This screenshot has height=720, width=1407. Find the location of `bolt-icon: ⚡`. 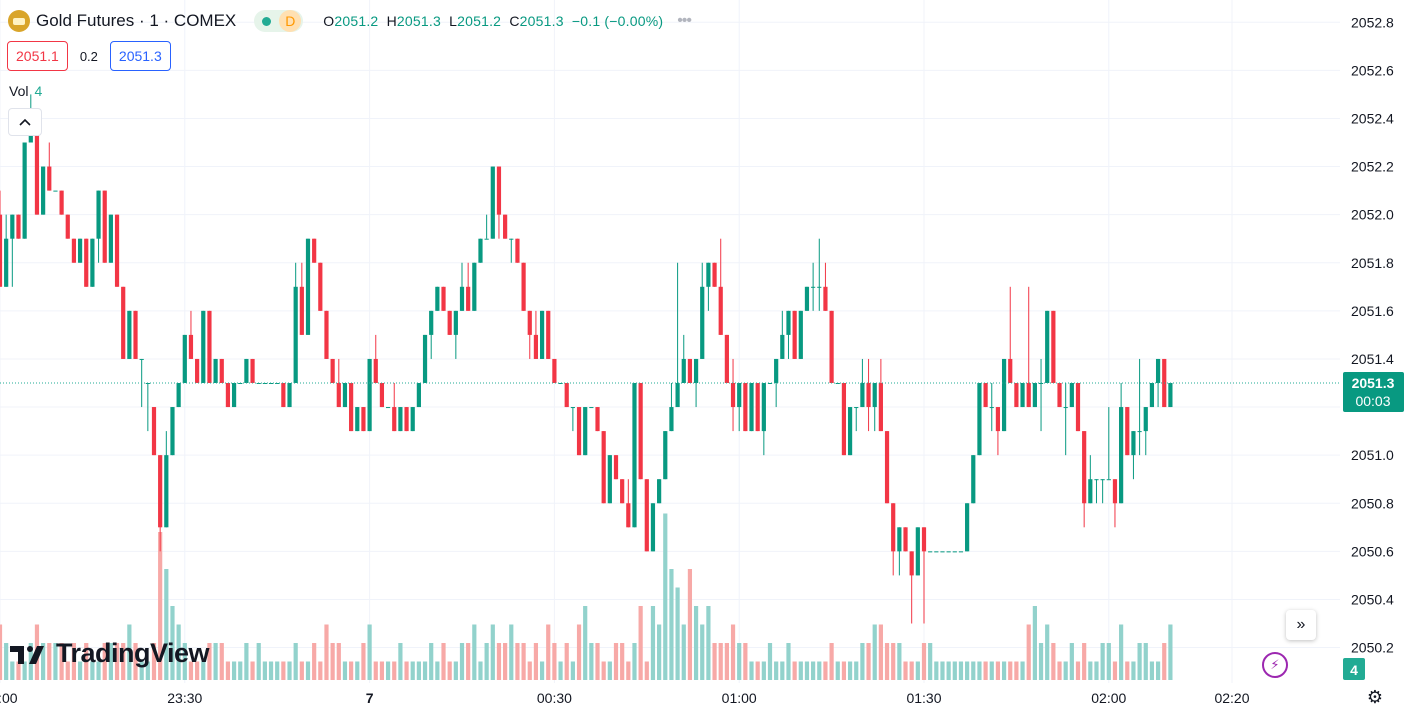

bolt-icon: ⚡ is located at coordinates (1275, 665).